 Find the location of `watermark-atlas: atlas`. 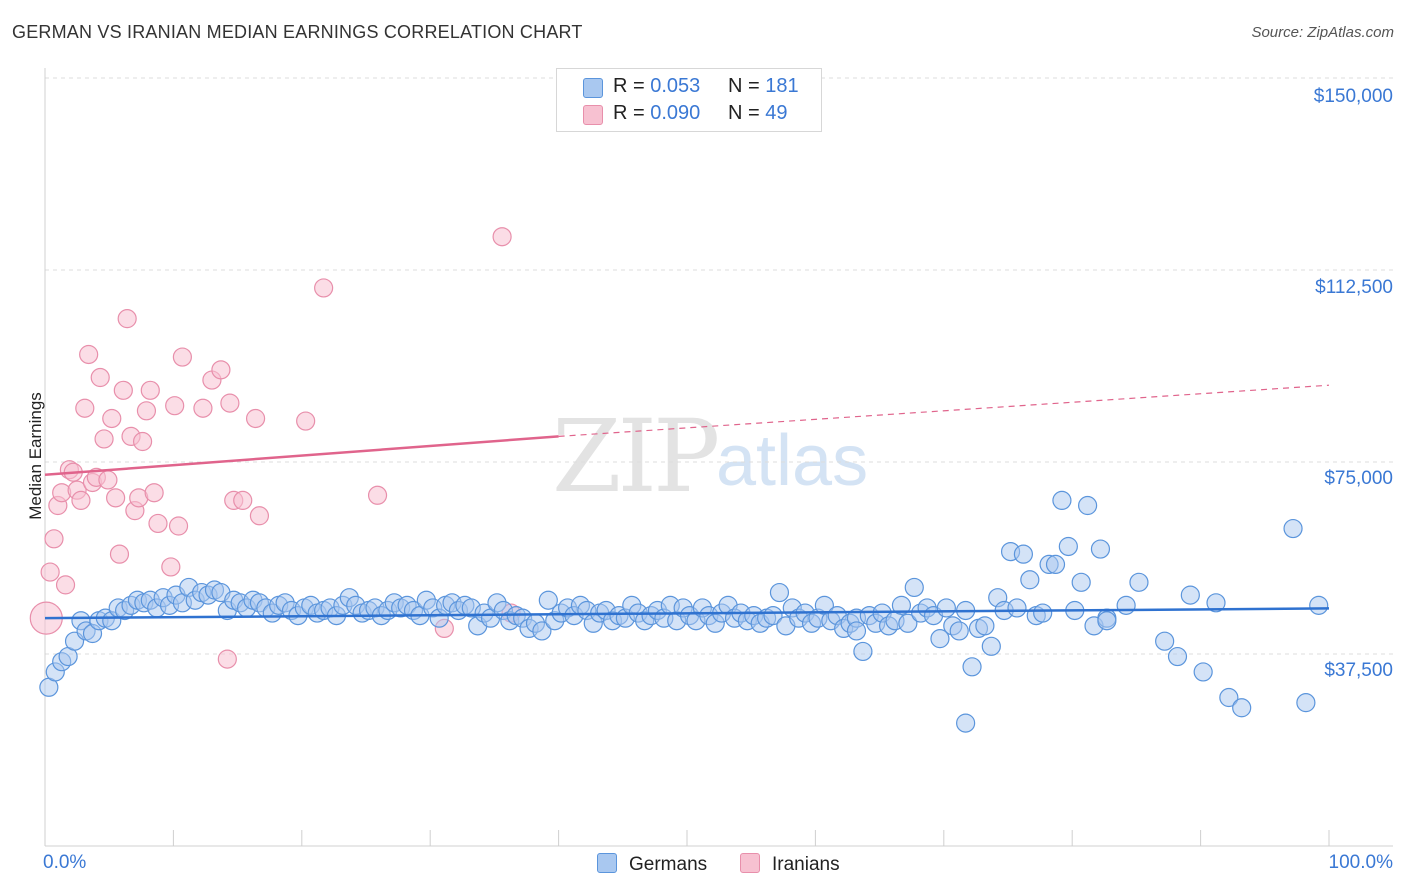

watermark-atlas: atlas is located at coordinates (792, 461).